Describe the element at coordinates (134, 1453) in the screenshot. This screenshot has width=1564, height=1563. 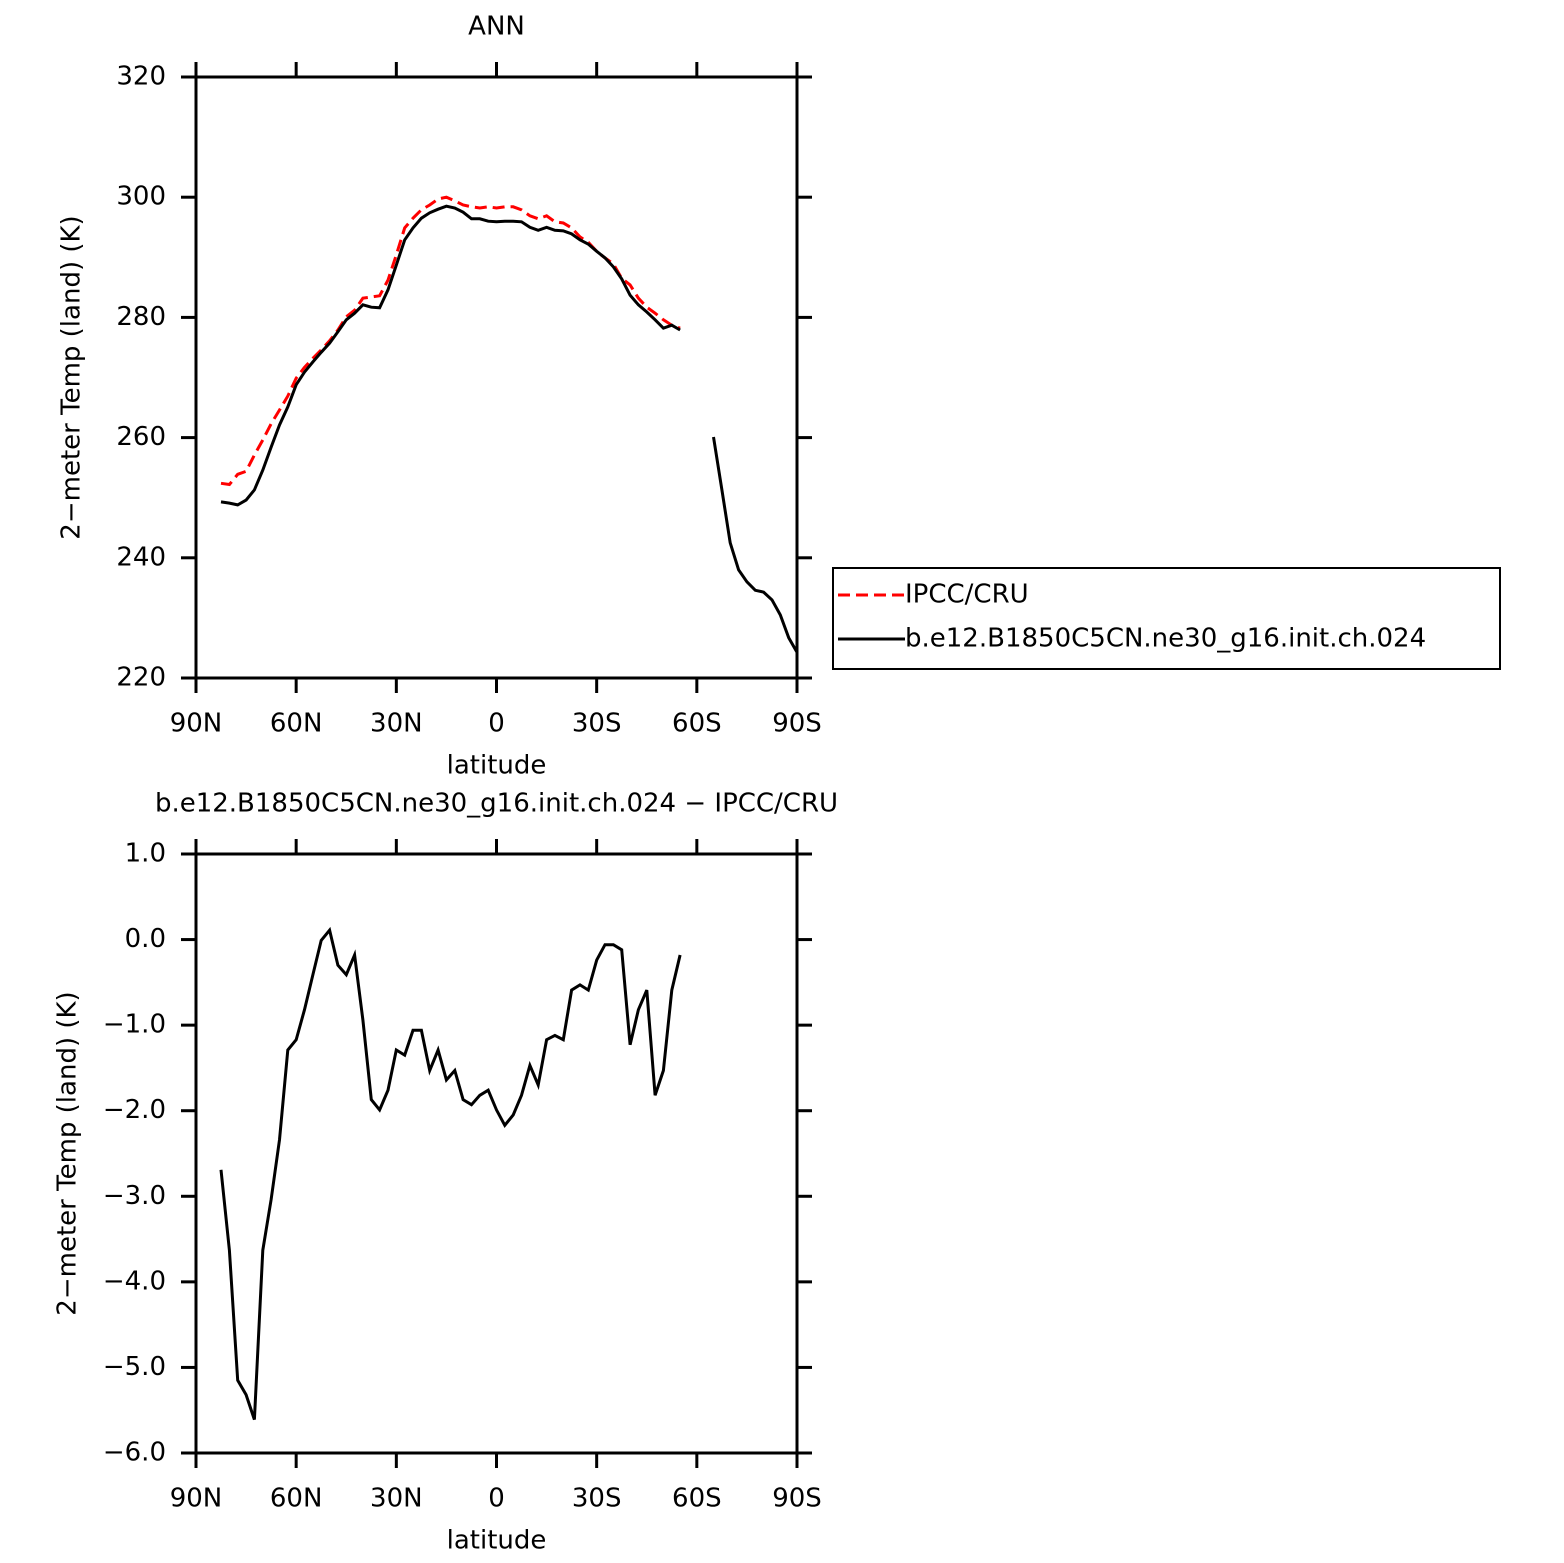
I see `y-tick-label: −6.0` at that location.